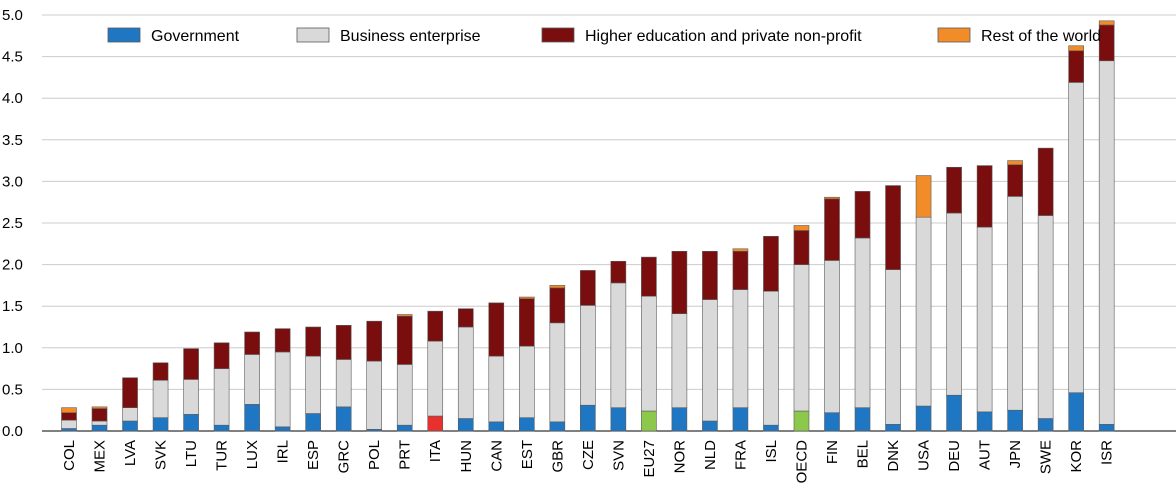  I want to click on bar-irl-government, so click(282, 429).